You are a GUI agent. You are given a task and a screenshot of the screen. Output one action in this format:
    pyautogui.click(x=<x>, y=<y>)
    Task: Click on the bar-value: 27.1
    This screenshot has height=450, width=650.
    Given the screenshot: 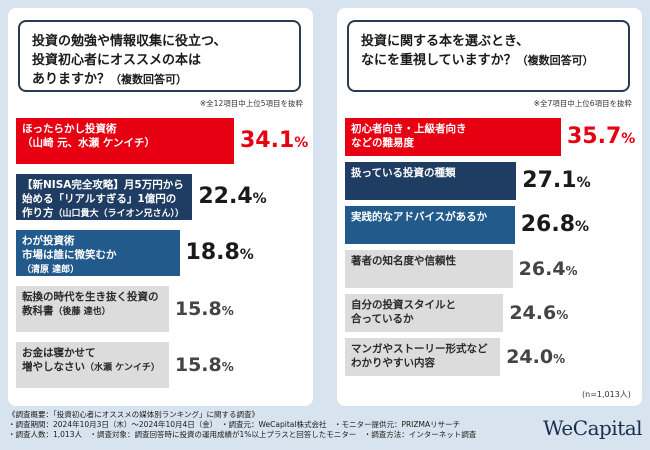 What is the action you would take?
    pyautogui.click(x=549, y=180)
    